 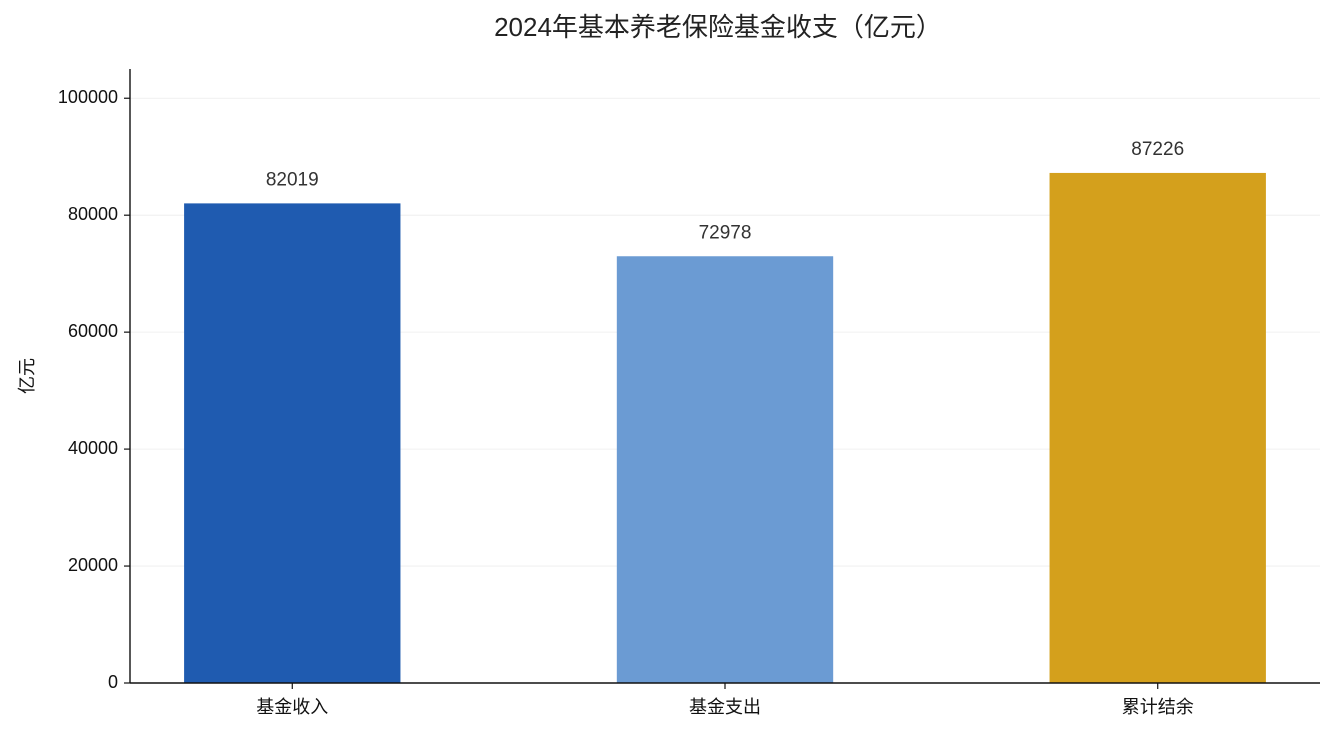 What do you see at coordinates (292, 707) in the screenshot?
I see `x-tick-label: 基金收入` at bounding box center [292, 707].